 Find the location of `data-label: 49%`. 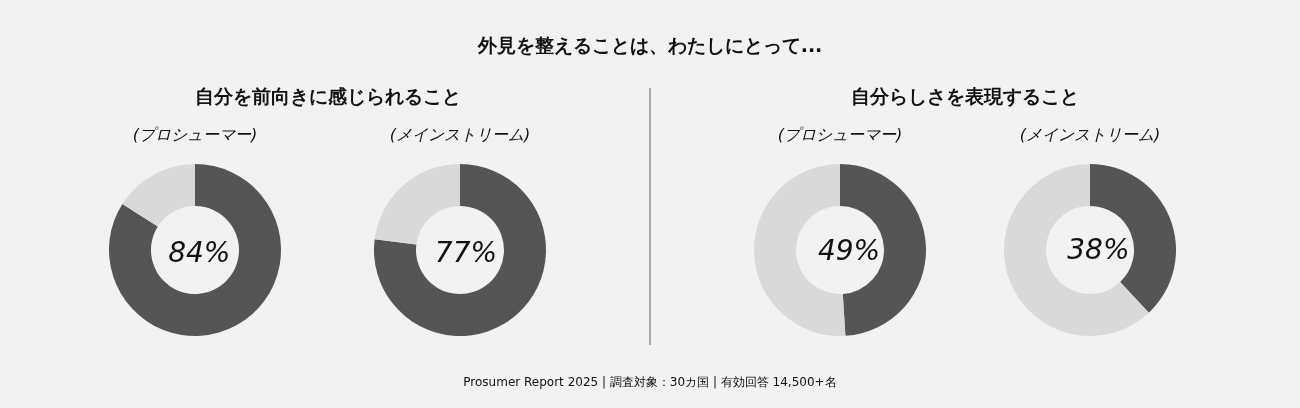

data-label: 49% is located at coordinates (849, 250).